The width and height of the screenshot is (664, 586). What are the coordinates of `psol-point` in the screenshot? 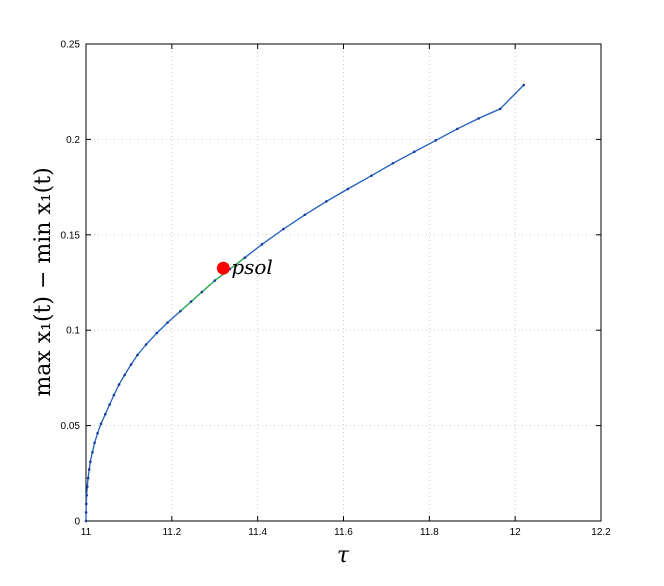 It's located at (223, 268).